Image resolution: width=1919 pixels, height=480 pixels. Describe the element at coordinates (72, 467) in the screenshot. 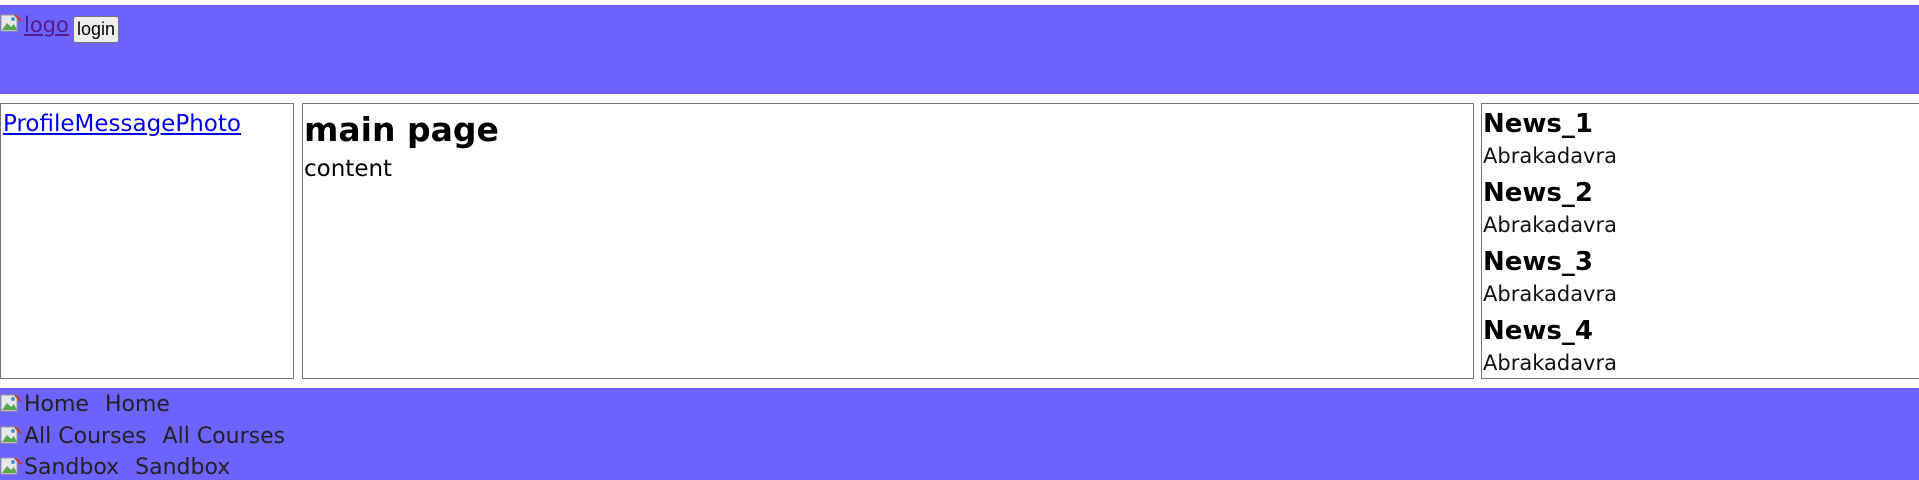

I see `footer-image-alt: Sandbox` at that location.